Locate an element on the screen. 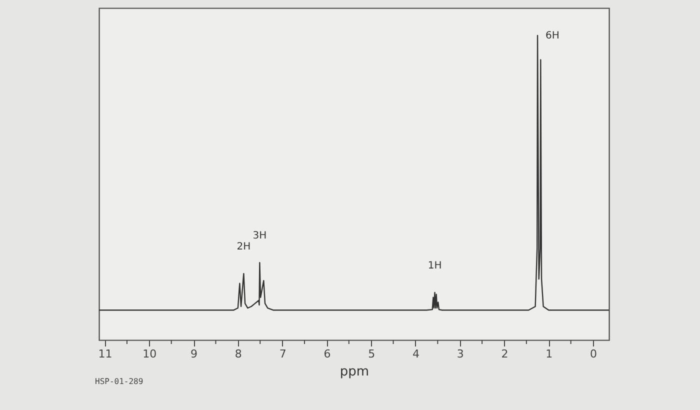 This screenshot has width=700, height=410. x-tick-label: 3 is located at coordinates (460, 354).